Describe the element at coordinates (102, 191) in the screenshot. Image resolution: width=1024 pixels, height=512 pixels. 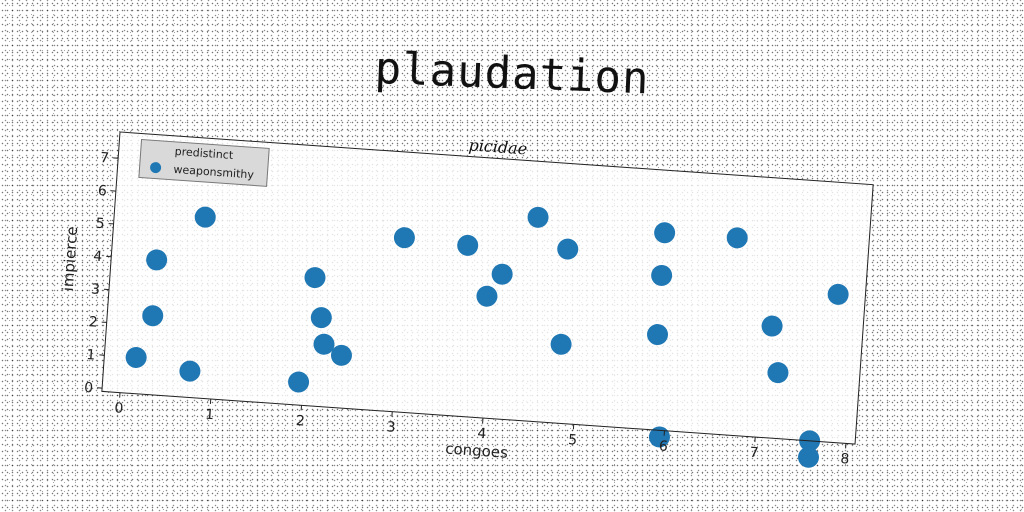
I see `y-tick-label: 6` at that location.